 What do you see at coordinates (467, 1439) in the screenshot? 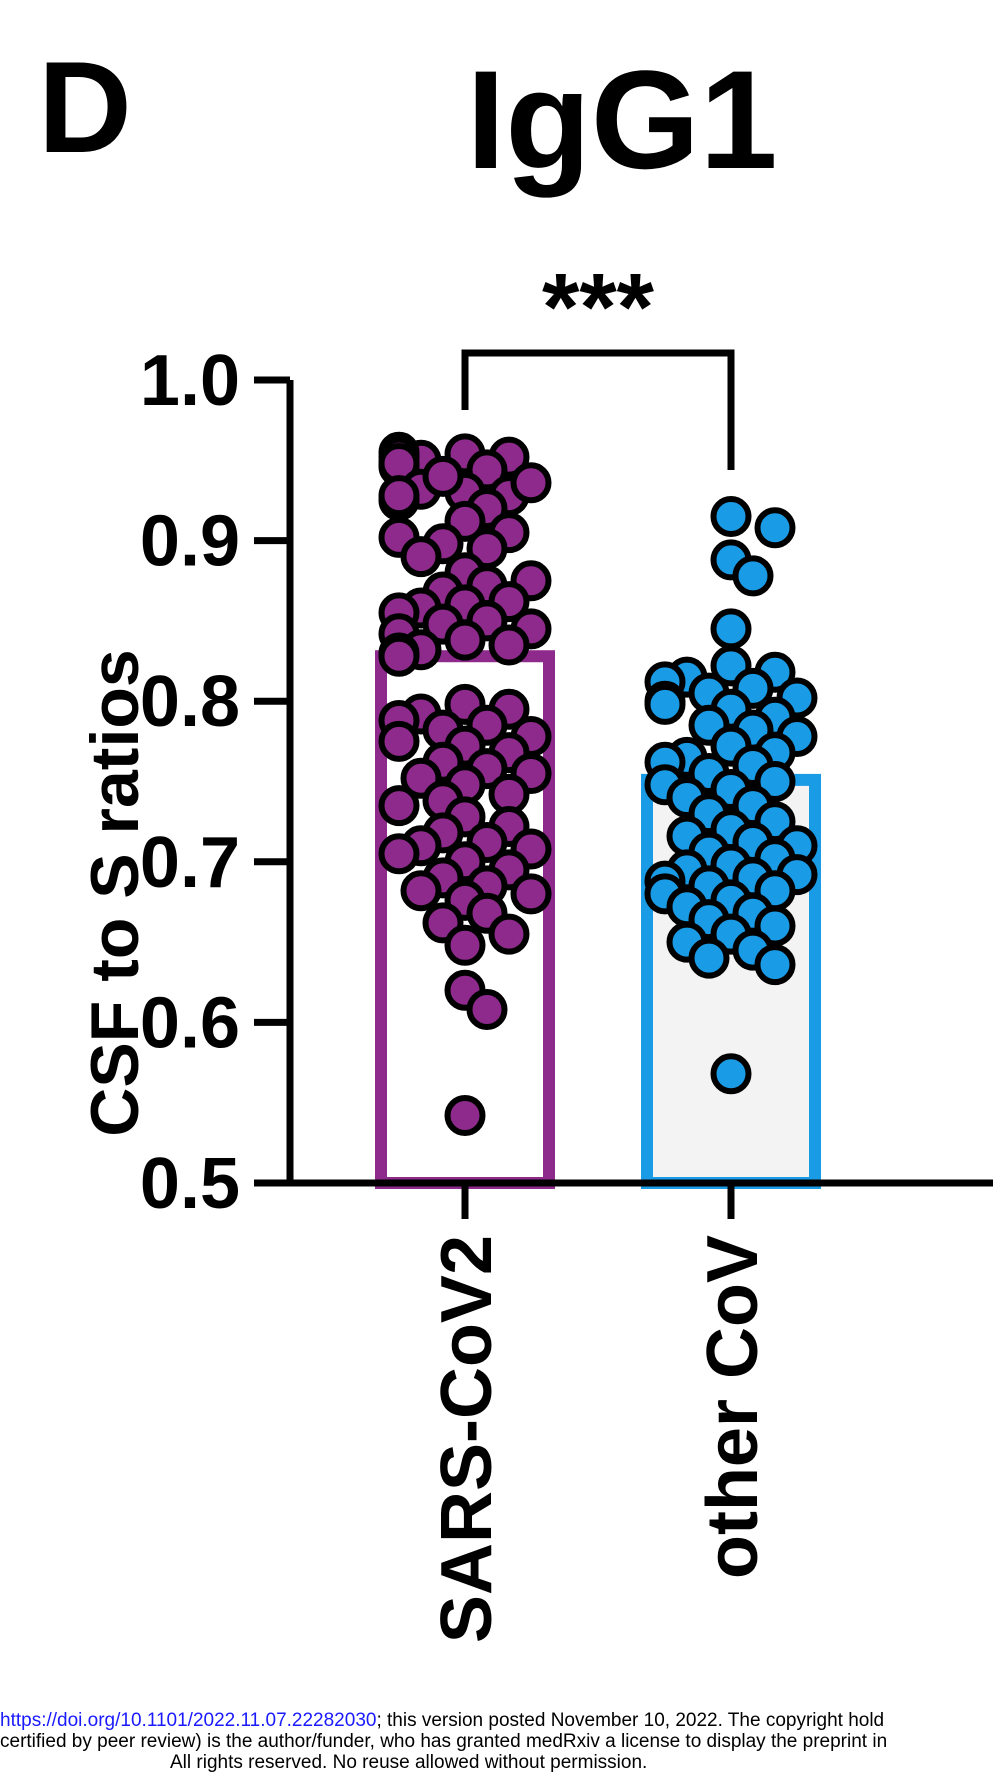
I see `x-tick-label: SARS-CoV2` at bounding box center [467, 1439].